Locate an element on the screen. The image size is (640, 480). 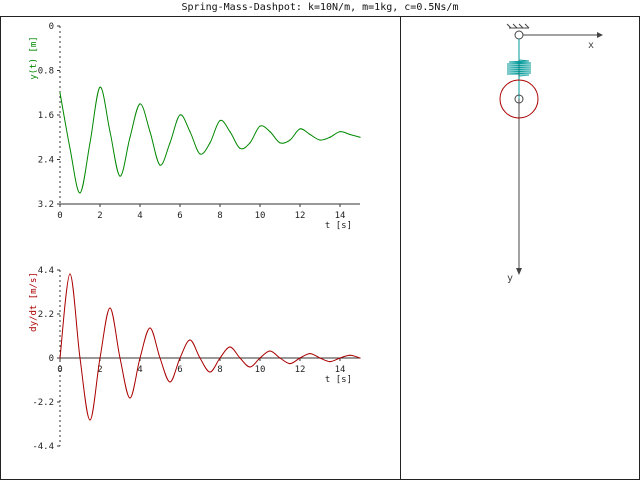
vel-ytick-label: 4.4 is located at coordinates (46, 271).